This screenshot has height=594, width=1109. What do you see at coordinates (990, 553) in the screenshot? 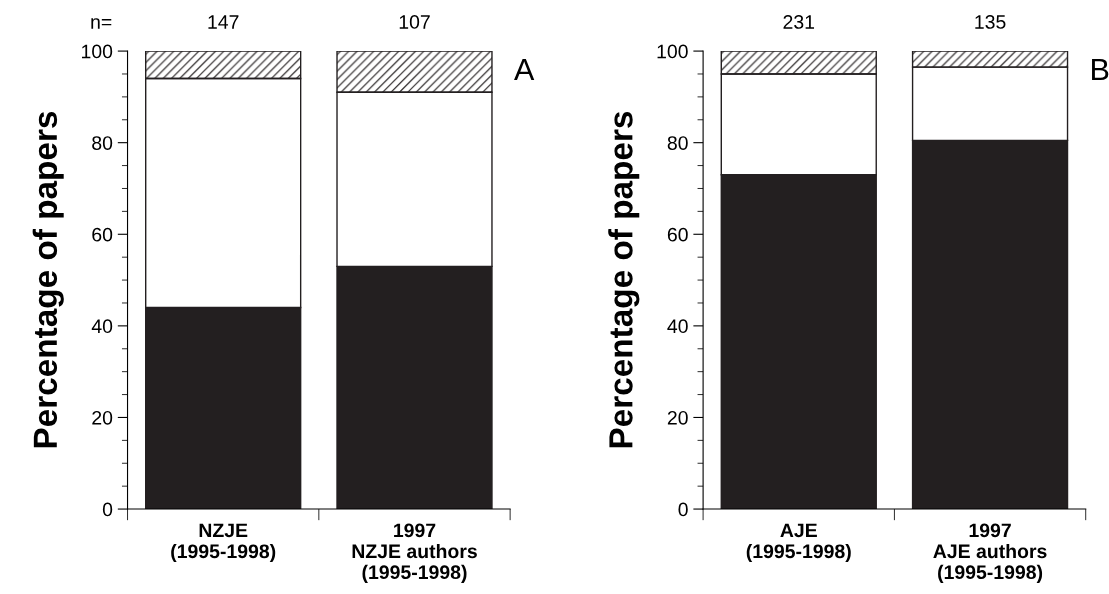
I see `x-tick-label: 1997 AJE authors (1995-1998)` at bounding box center [990, 553].